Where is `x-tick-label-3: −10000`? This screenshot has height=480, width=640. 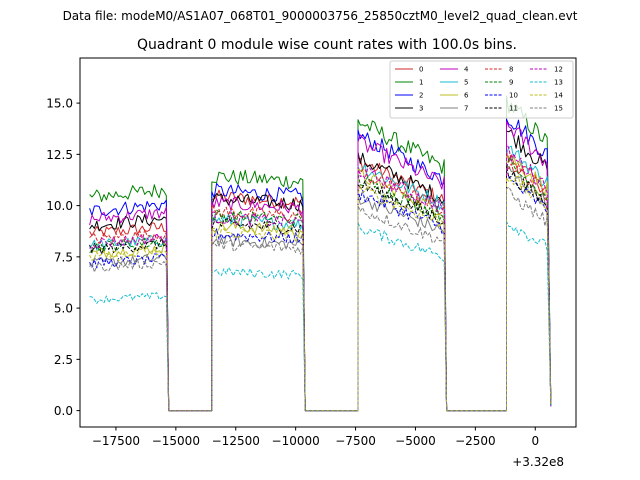 x-tick-label-3: −10000 is located at coordinates (296, 441).